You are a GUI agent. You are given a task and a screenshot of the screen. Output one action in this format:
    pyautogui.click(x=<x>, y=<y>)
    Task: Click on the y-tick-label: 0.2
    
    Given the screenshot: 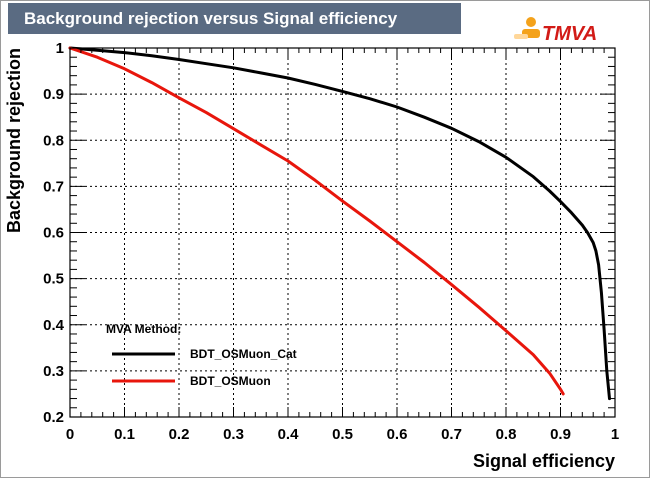 What is the action you would take?
    pyautogui.click(x=53, y=417)
    